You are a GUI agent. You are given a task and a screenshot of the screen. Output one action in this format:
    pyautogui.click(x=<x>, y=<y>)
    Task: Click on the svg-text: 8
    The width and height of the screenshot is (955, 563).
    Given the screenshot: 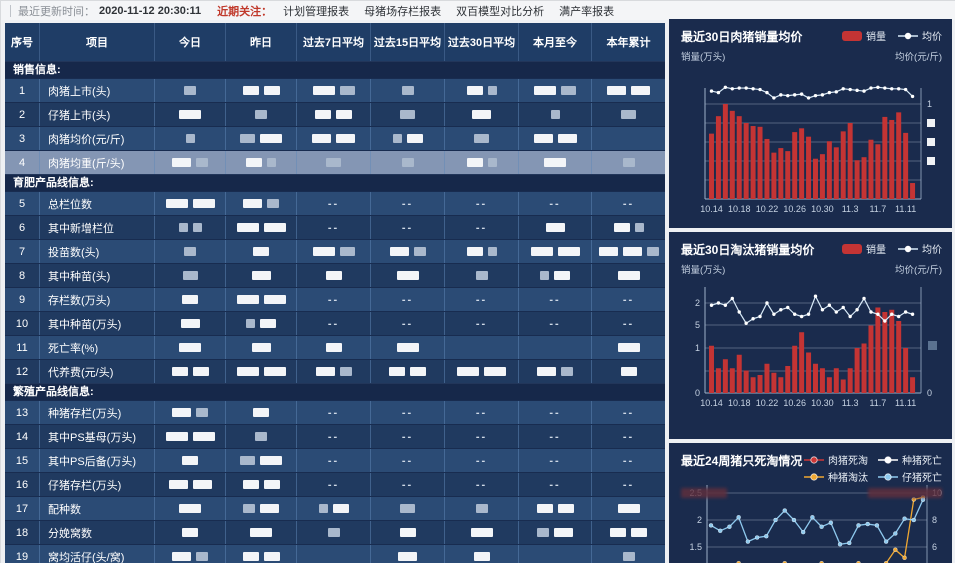 What is the action you would take?
    pyautogui.click(x=934, y=520)
    